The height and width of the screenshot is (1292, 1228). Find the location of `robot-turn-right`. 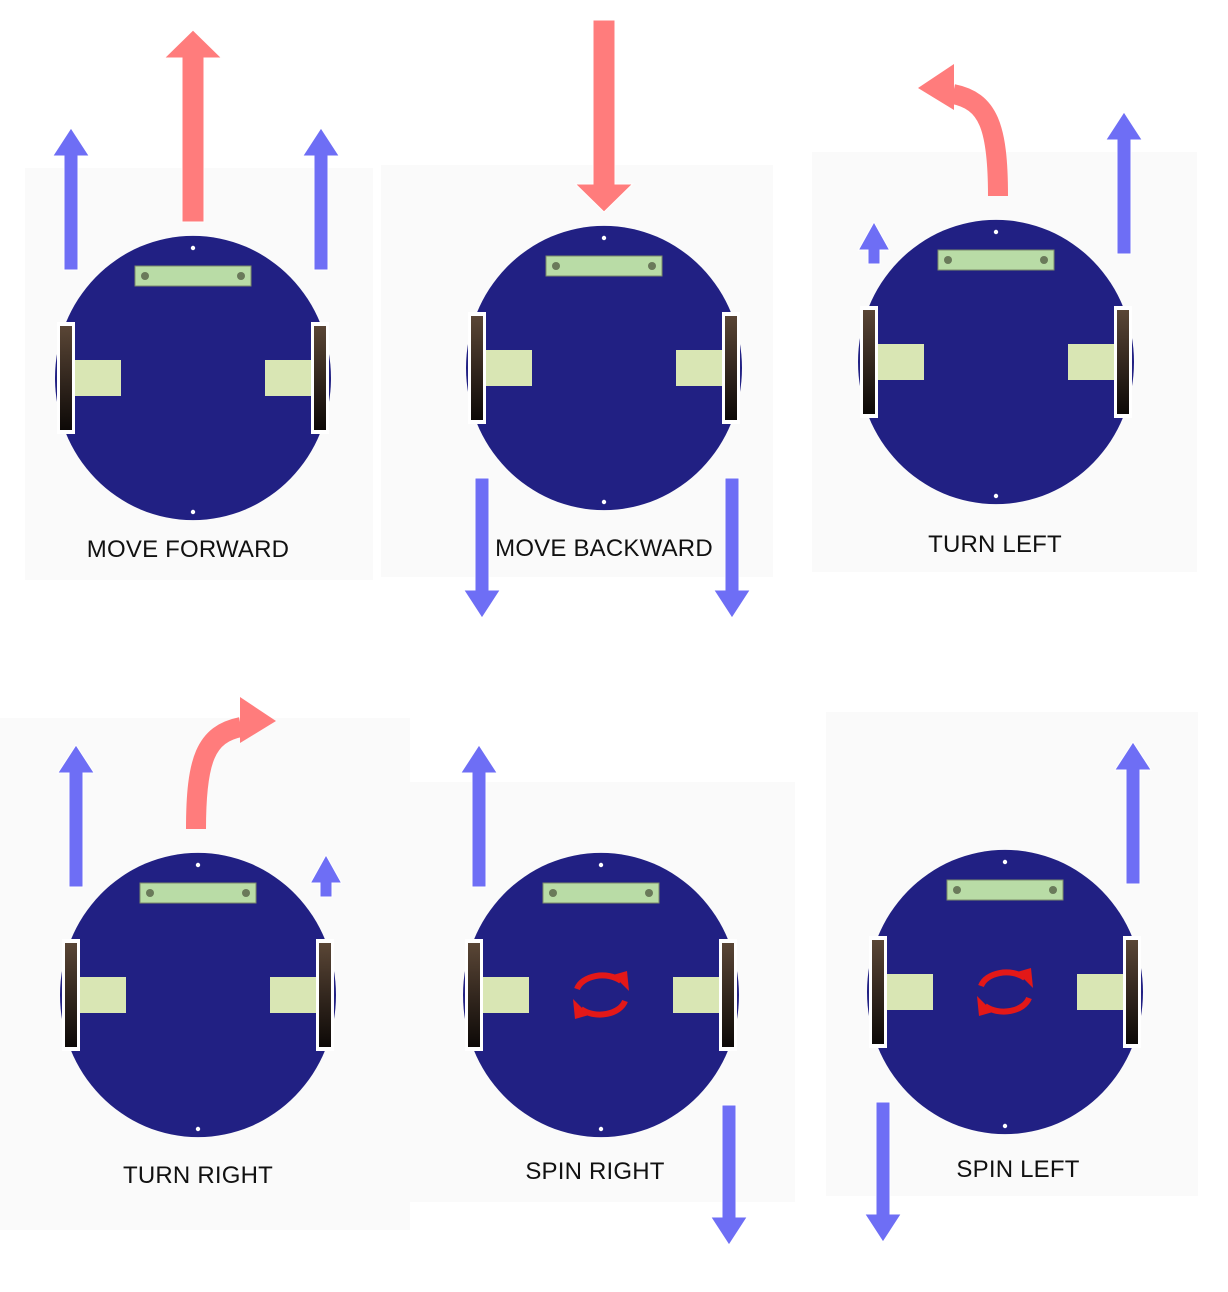

robot-turn-right is located at coordinates (199, 917).